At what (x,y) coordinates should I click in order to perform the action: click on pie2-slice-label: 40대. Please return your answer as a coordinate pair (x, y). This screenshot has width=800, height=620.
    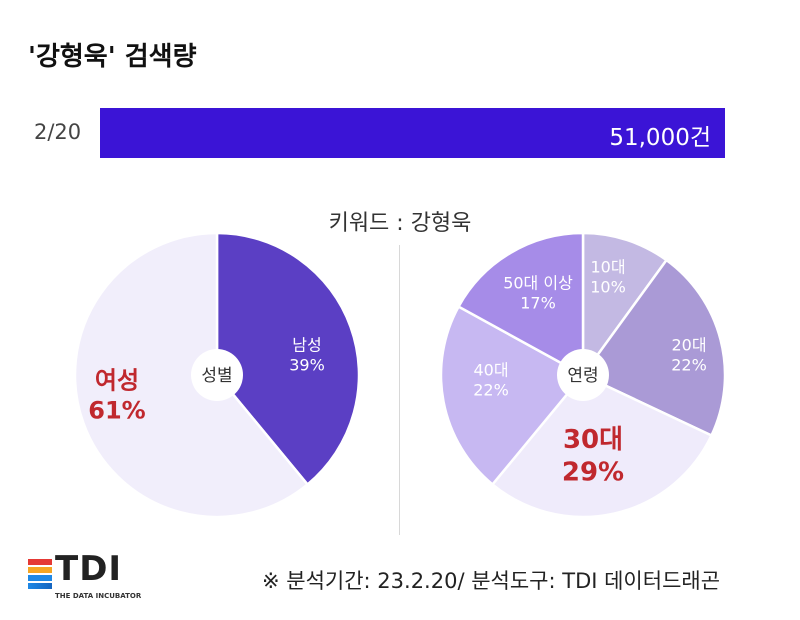
    Looking at the image, I should click on (490, 370).